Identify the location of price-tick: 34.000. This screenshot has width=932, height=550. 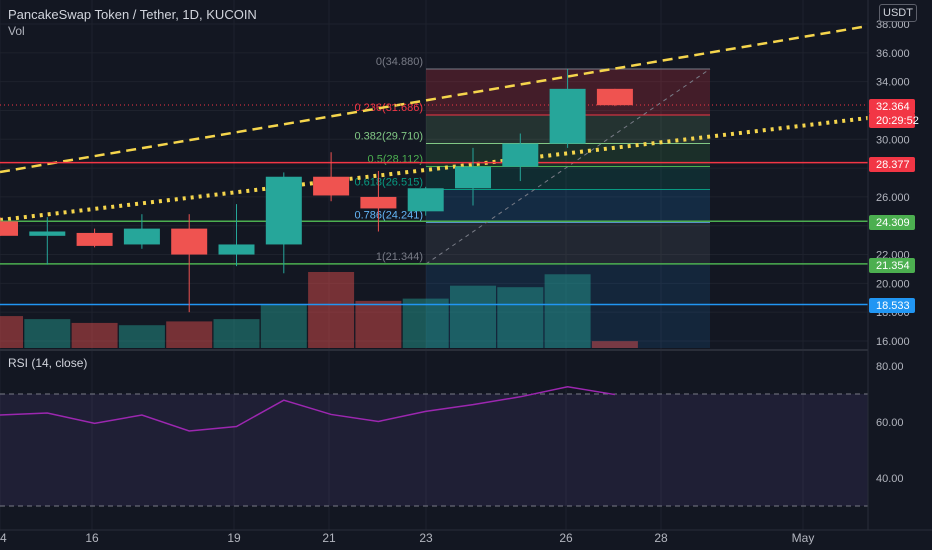
(893, 83).